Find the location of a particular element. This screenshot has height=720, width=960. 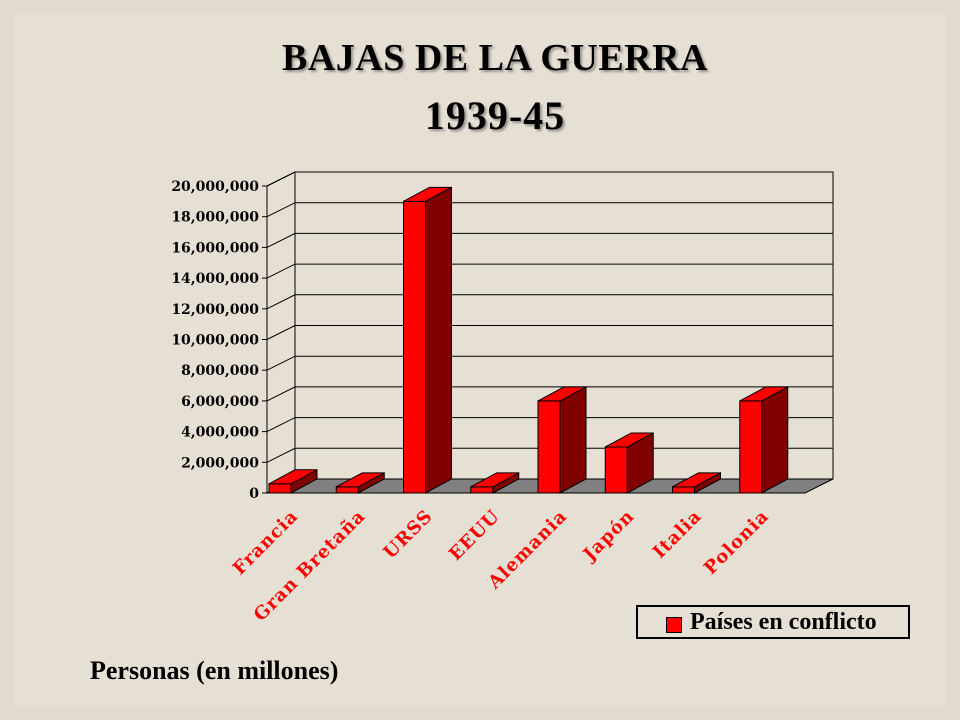

category-label: Italia is located at coordinates (677, 534).